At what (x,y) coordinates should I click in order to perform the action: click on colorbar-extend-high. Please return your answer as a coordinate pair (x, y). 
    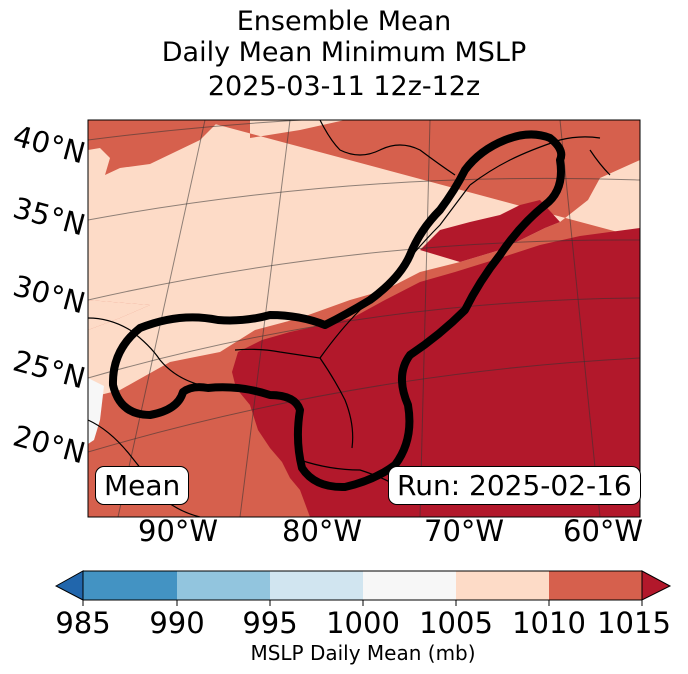
    Looking at the image, I should click on (656, 585).